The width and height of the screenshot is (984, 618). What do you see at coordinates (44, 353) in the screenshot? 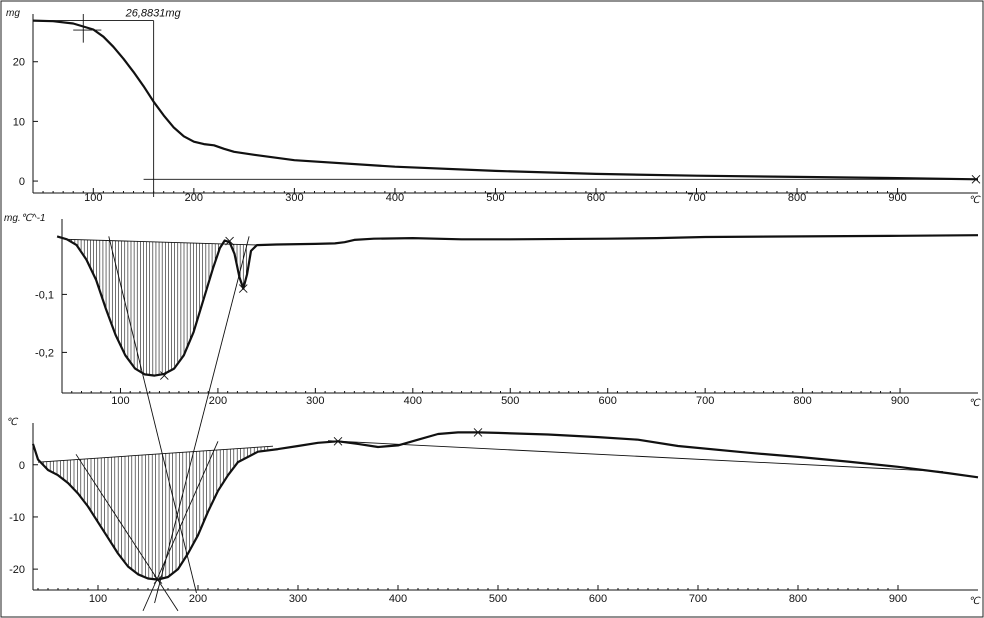
I see `y-tick-label: -0,2` at bounding box center [44, 353].